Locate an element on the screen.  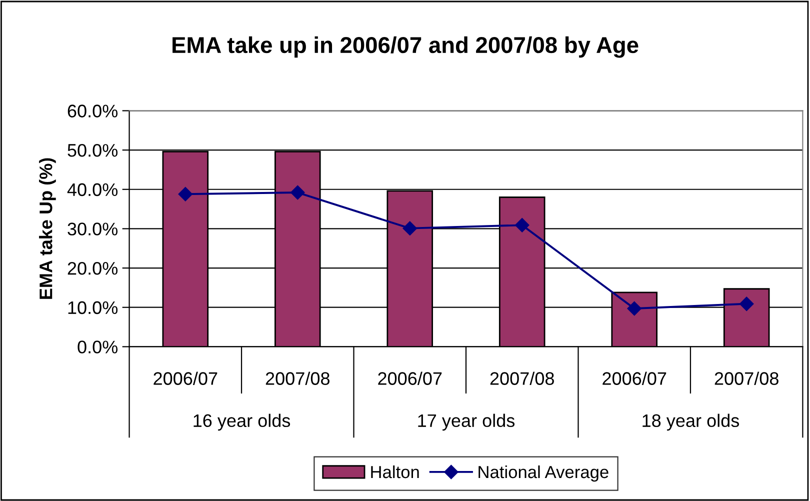
text: 17 year olds is located at coordinates (466, 422).